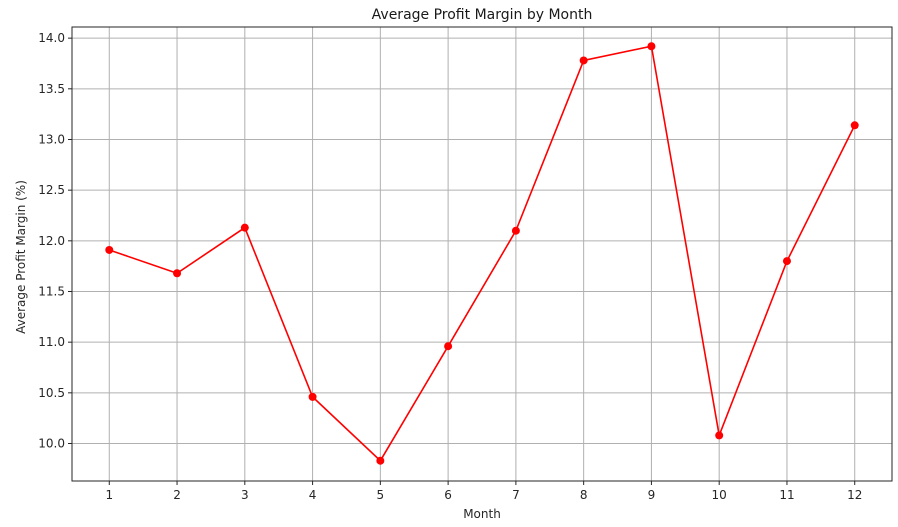  What do you see at coordinates (448, 495) in the screenshot?
I see `x-tick-label: 6` at bounding box center [448, 495].